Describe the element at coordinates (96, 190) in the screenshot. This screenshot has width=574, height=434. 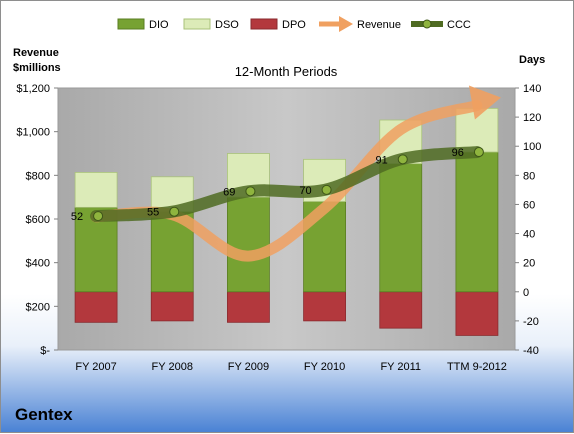
I see `bar-dso` at that location.